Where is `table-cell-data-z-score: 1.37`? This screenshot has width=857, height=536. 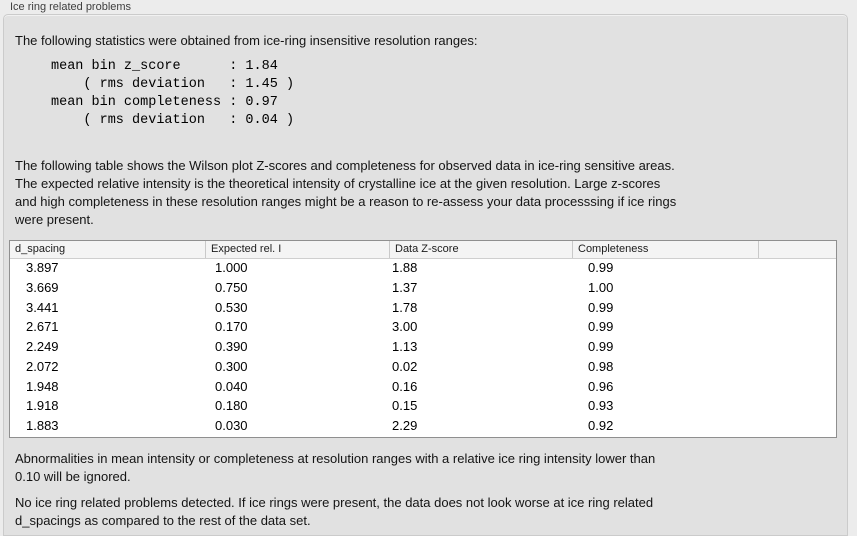
table-cell-data-z-score: 1.37 is located at coordinates (405, 287).